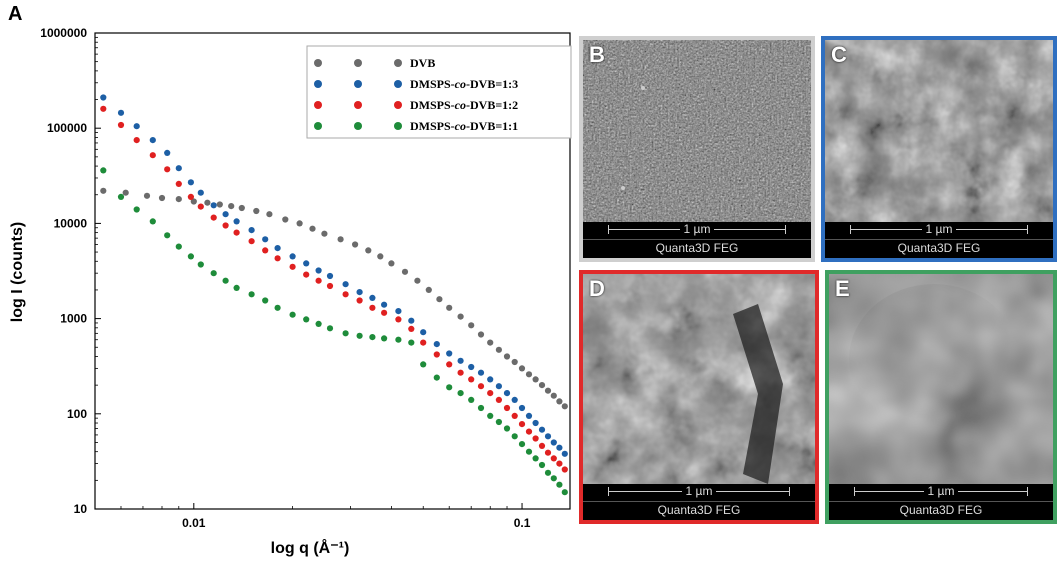  What do you see at coordinates (597, 288) in the screenshot?
I see `sem-panel-label: D` at bounding box center [597, 288].